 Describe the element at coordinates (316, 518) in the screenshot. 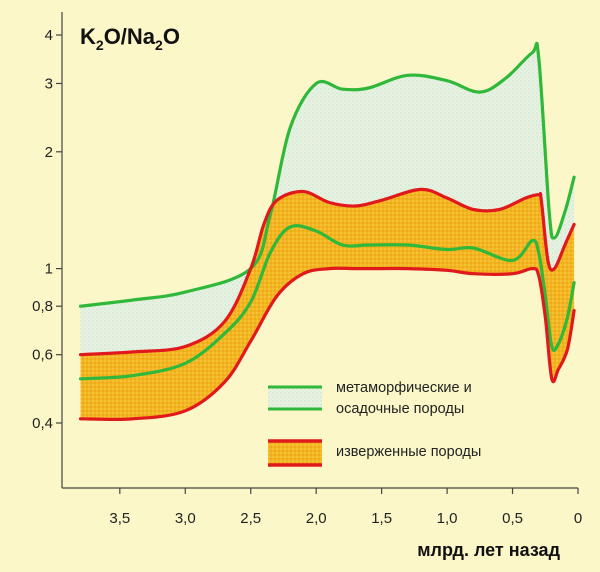

I see `x-tick-label: 2,0` at that location.